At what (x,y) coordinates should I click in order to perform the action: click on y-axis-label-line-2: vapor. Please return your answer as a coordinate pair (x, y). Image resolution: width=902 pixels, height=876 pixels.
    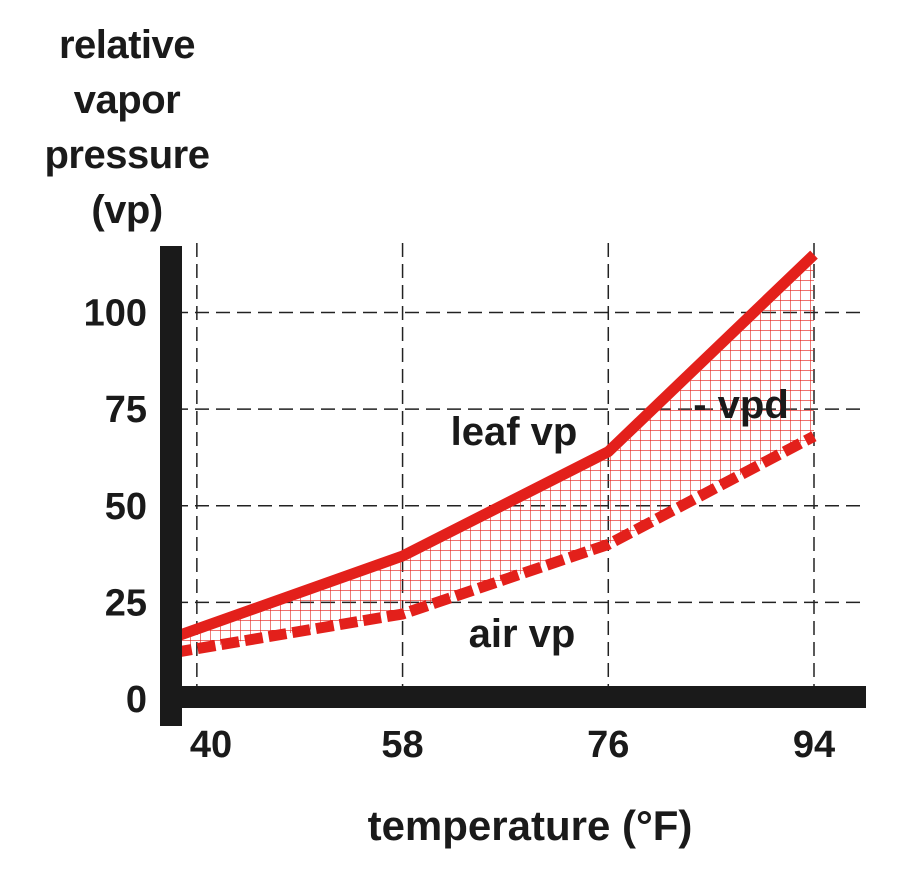
    Looking at the image, I should click on (127, 100).